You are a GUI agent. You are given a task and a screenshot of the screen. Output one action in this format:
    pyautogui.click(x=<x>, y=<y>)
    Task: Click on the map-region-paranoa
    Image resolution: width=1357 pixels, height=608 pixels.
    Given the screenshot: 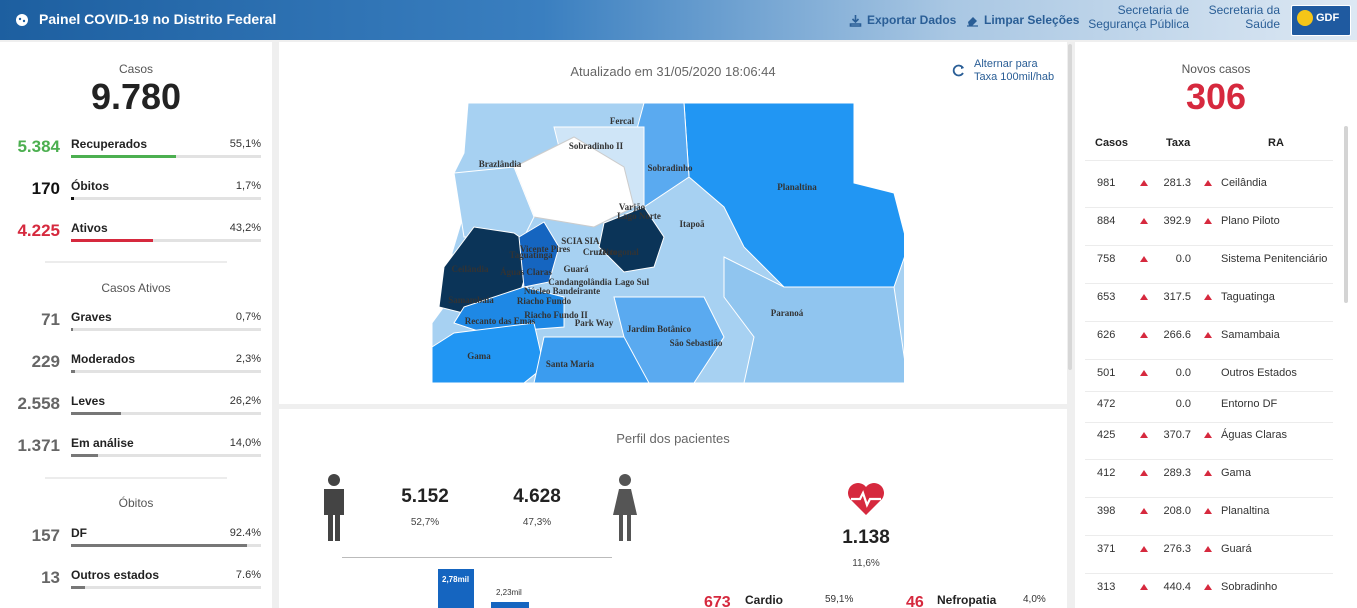 What is the action you would take?
    pyautogui.click(x=813, y=320)
    